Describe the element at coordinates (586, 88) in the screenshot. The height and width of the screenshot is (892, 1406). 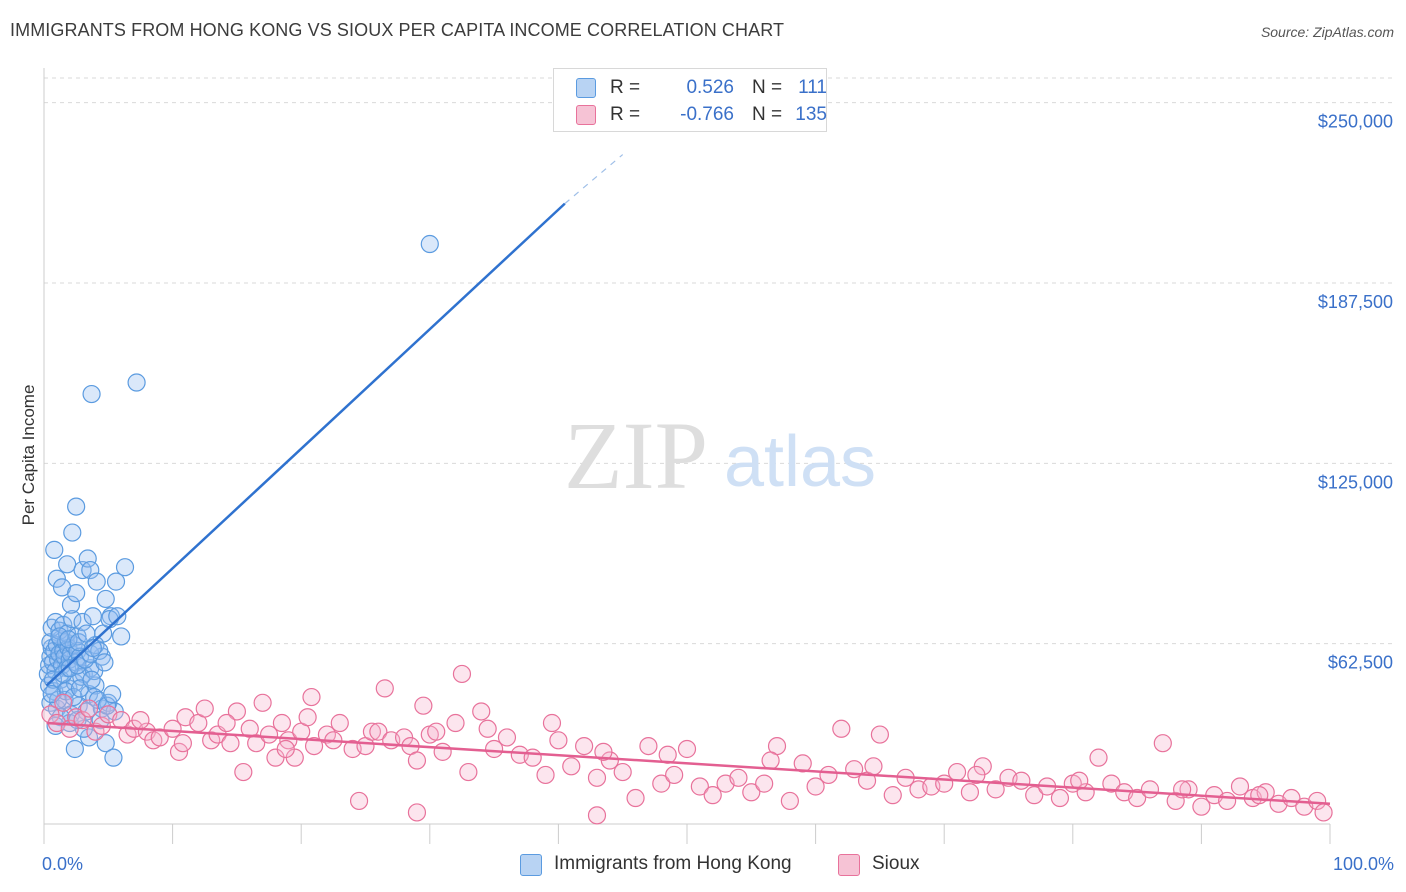
I see `legend-swatch-hong-kong` at that location.